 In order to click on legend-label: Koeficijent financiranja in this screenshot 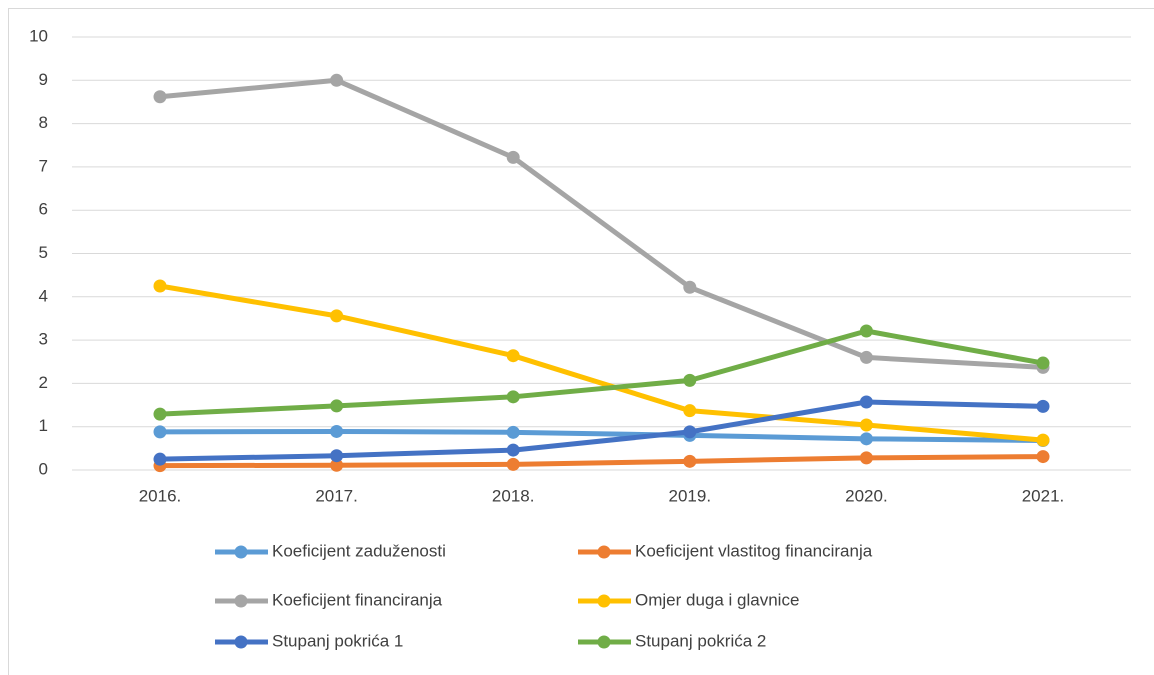, I will do `click(357, 599)`.